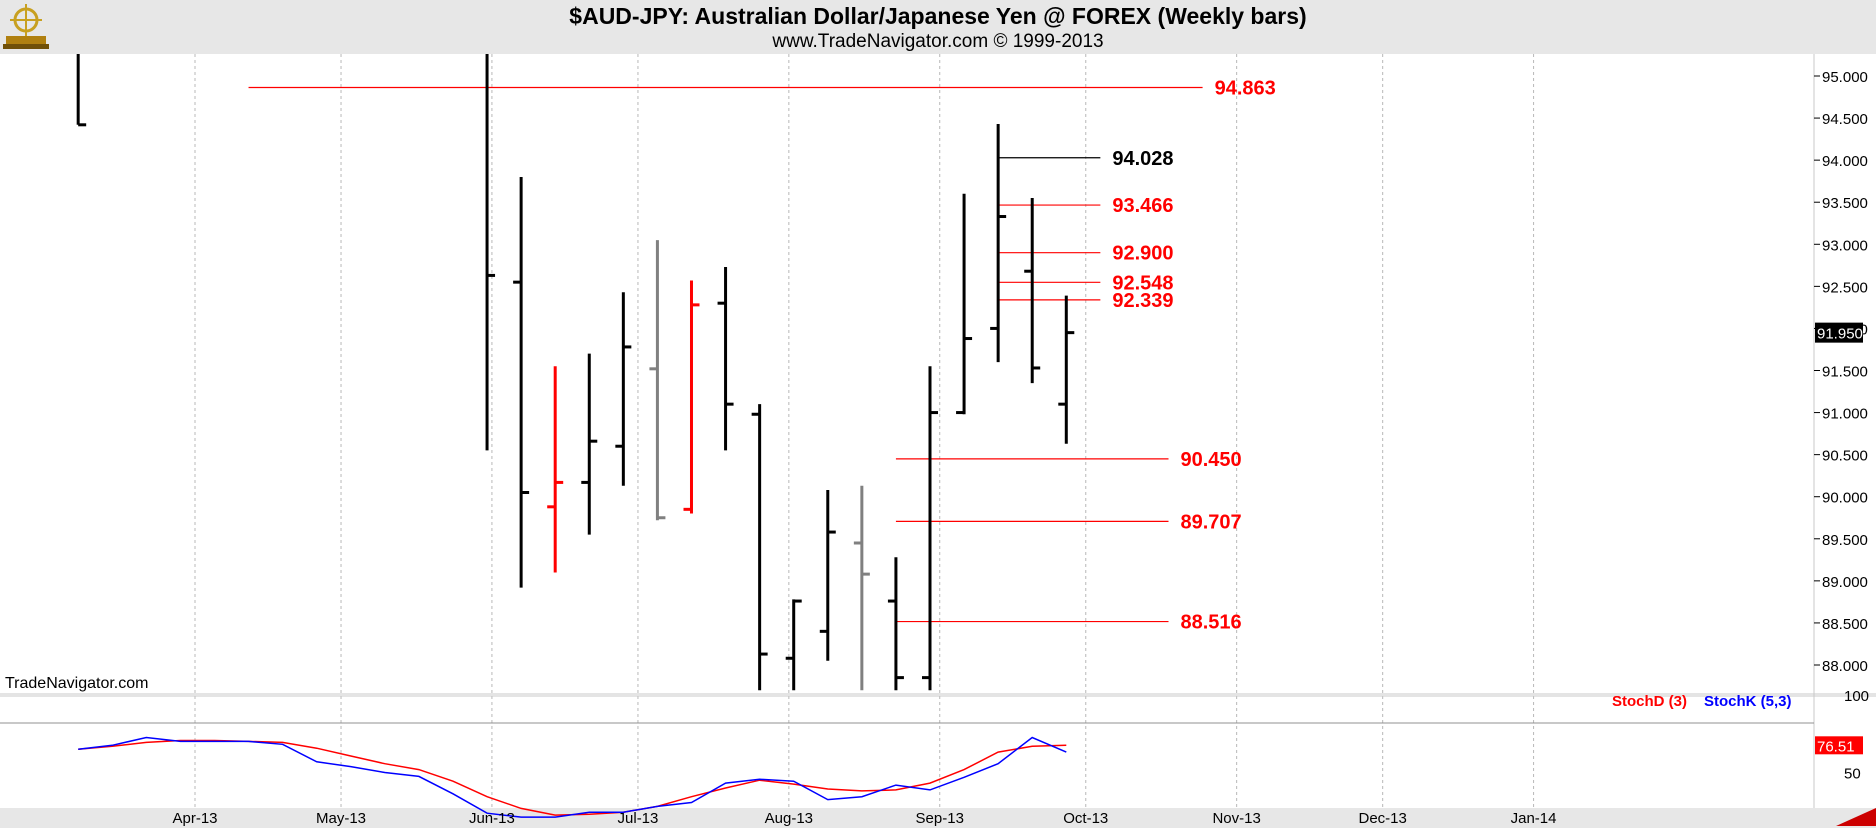  What do you see at coordinates (1085, 818) in the screenshot?
I see `x-tick-label: Oct-13` at bounding box center [1085, 818].